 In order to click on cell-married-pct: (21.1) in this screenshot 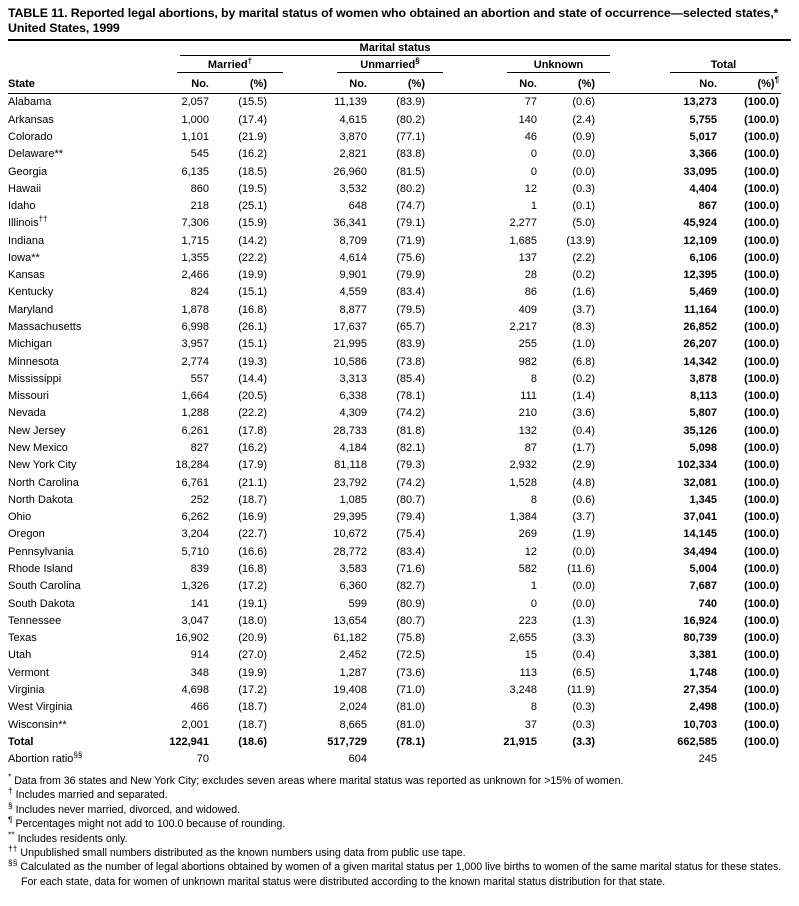, I will do `click(252, 482)`.